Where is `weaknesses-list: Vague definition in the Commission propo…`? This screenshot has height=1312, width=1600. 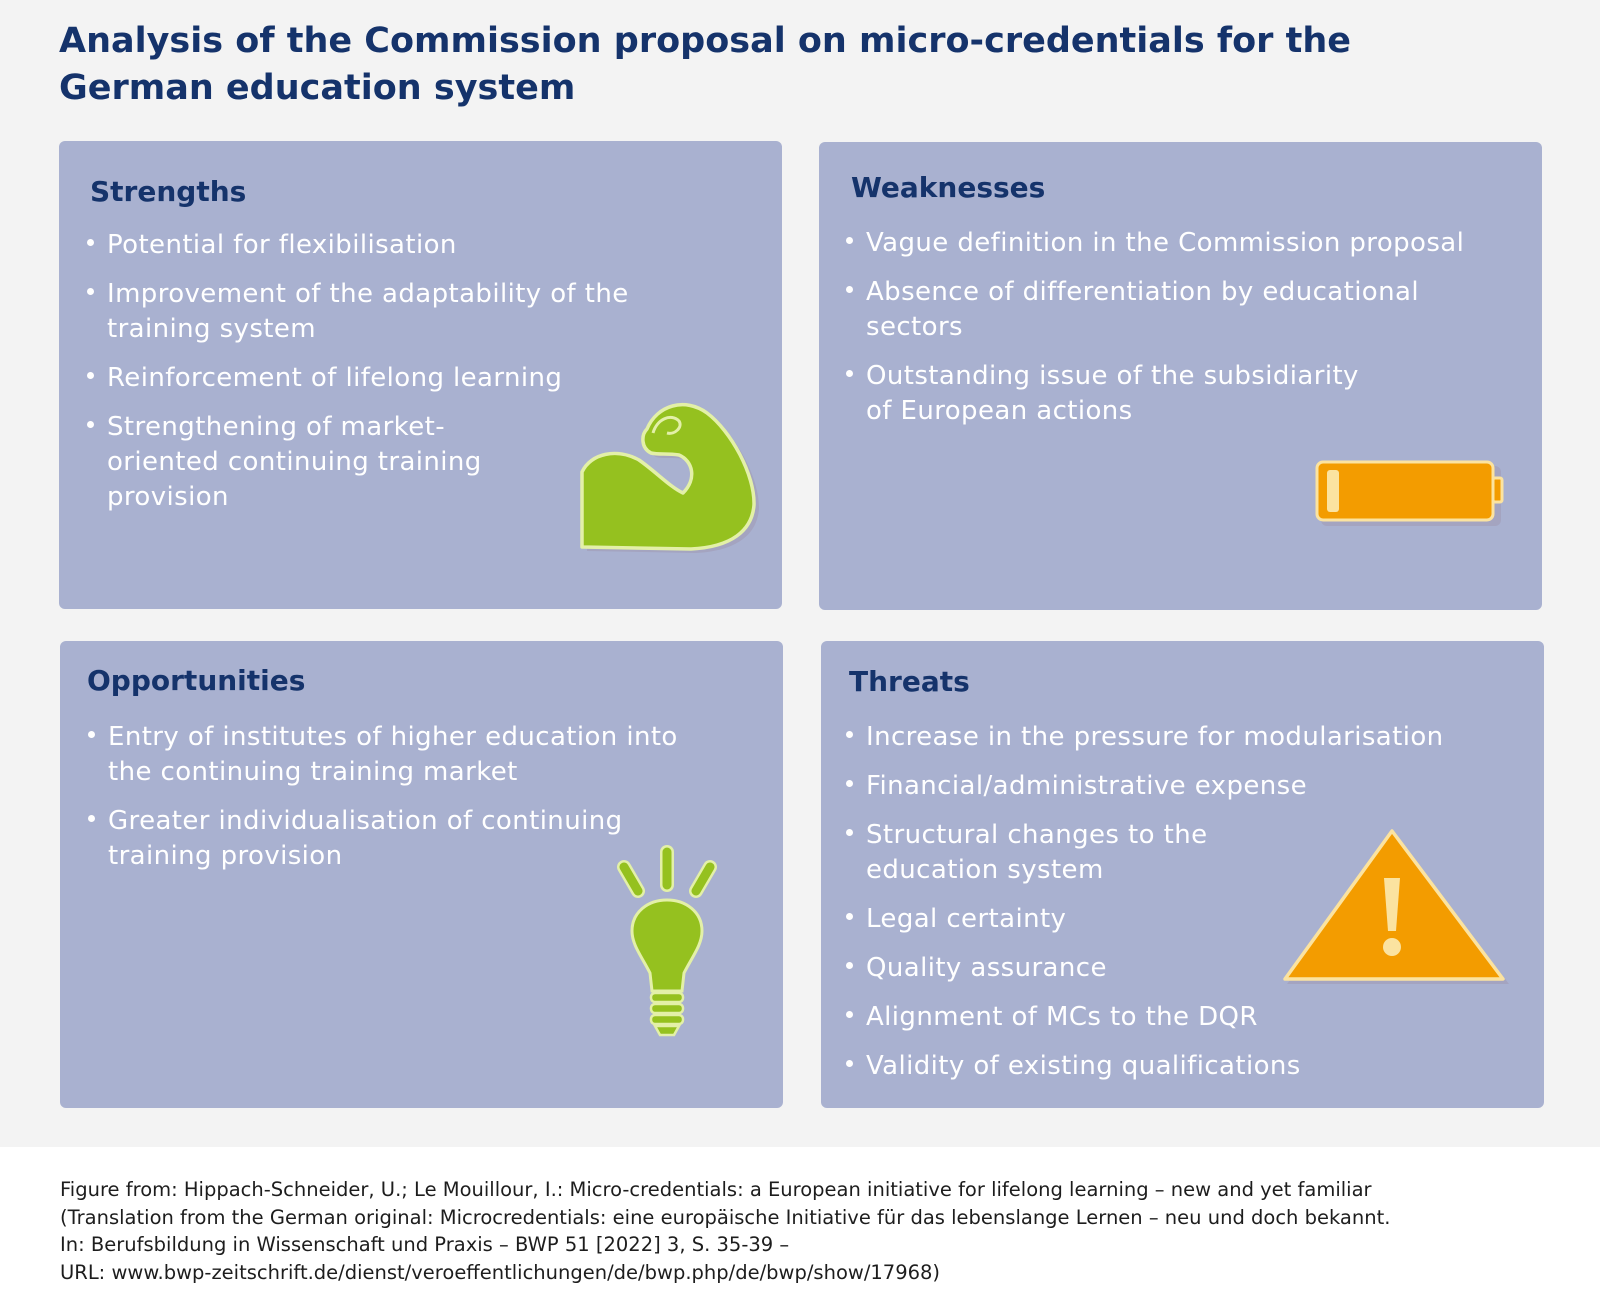
weaknesses-list: Vague definition in the Commission propo… is located at coordinates (1183, 334).